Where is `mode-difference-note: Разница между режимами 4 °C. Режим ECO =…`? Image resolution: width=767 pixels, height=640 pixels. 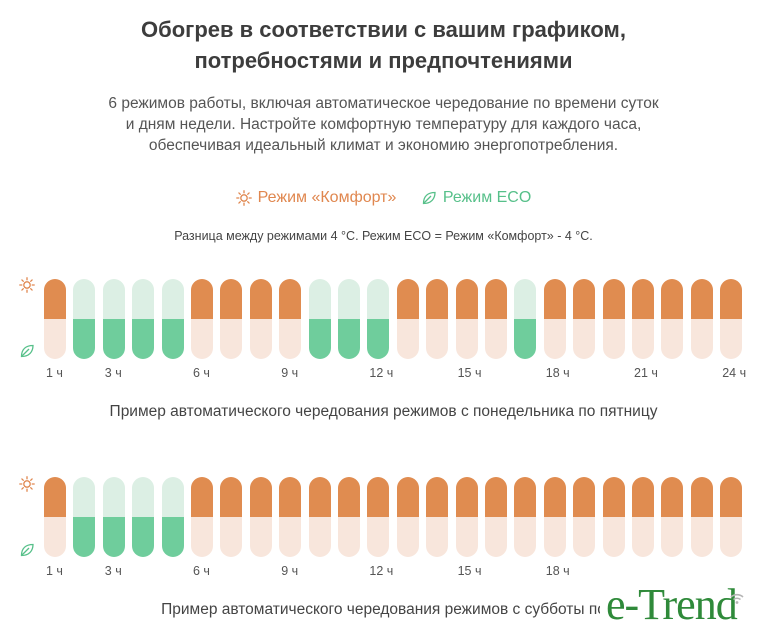
mode-difference-note: Разница между режимами 4 °C. Режим ECO =… is located at coordinates (383, 236).